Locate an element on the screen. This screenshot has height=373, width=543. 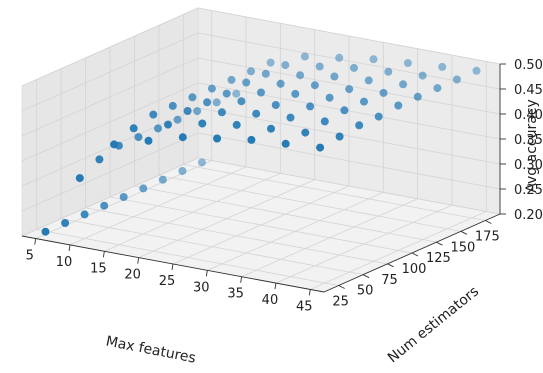
y-tick-label: 125 is located at coordinates (438, 258).